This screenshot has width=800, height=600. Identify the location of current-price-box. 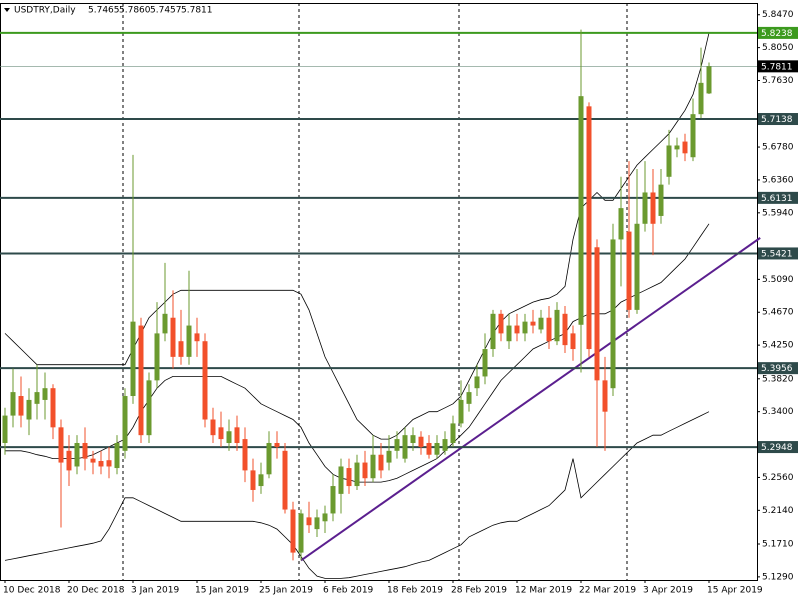
(778, 66).